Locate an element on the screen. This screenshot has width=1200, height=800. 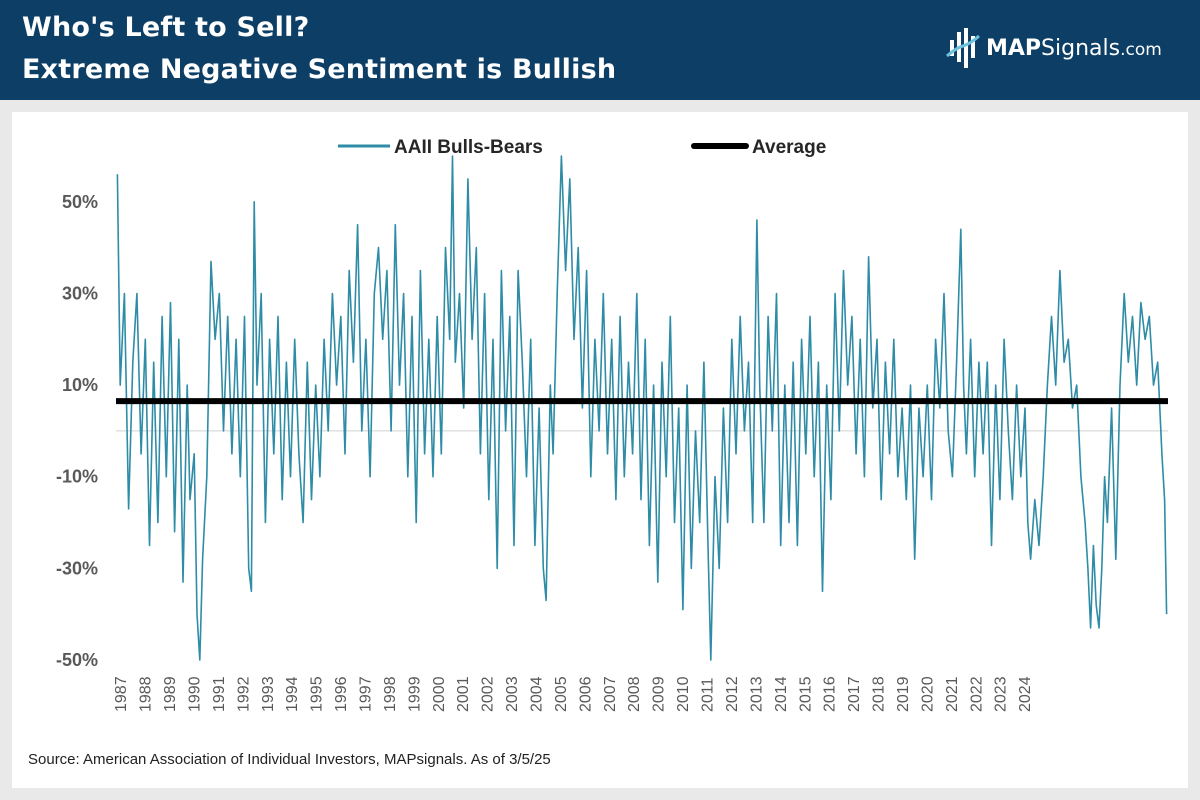
x-tick-label: 2006 is located at coordinates (585, 694).